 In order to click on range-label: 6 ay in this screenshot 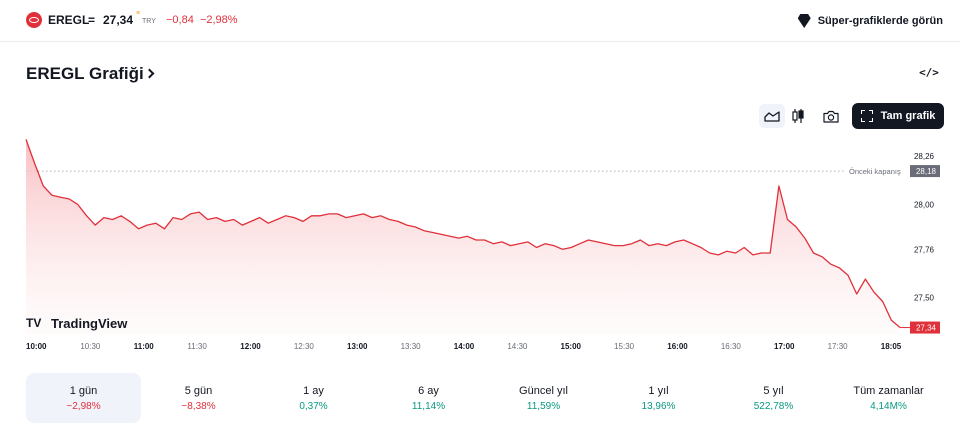, I will do `click(428, 390)`.